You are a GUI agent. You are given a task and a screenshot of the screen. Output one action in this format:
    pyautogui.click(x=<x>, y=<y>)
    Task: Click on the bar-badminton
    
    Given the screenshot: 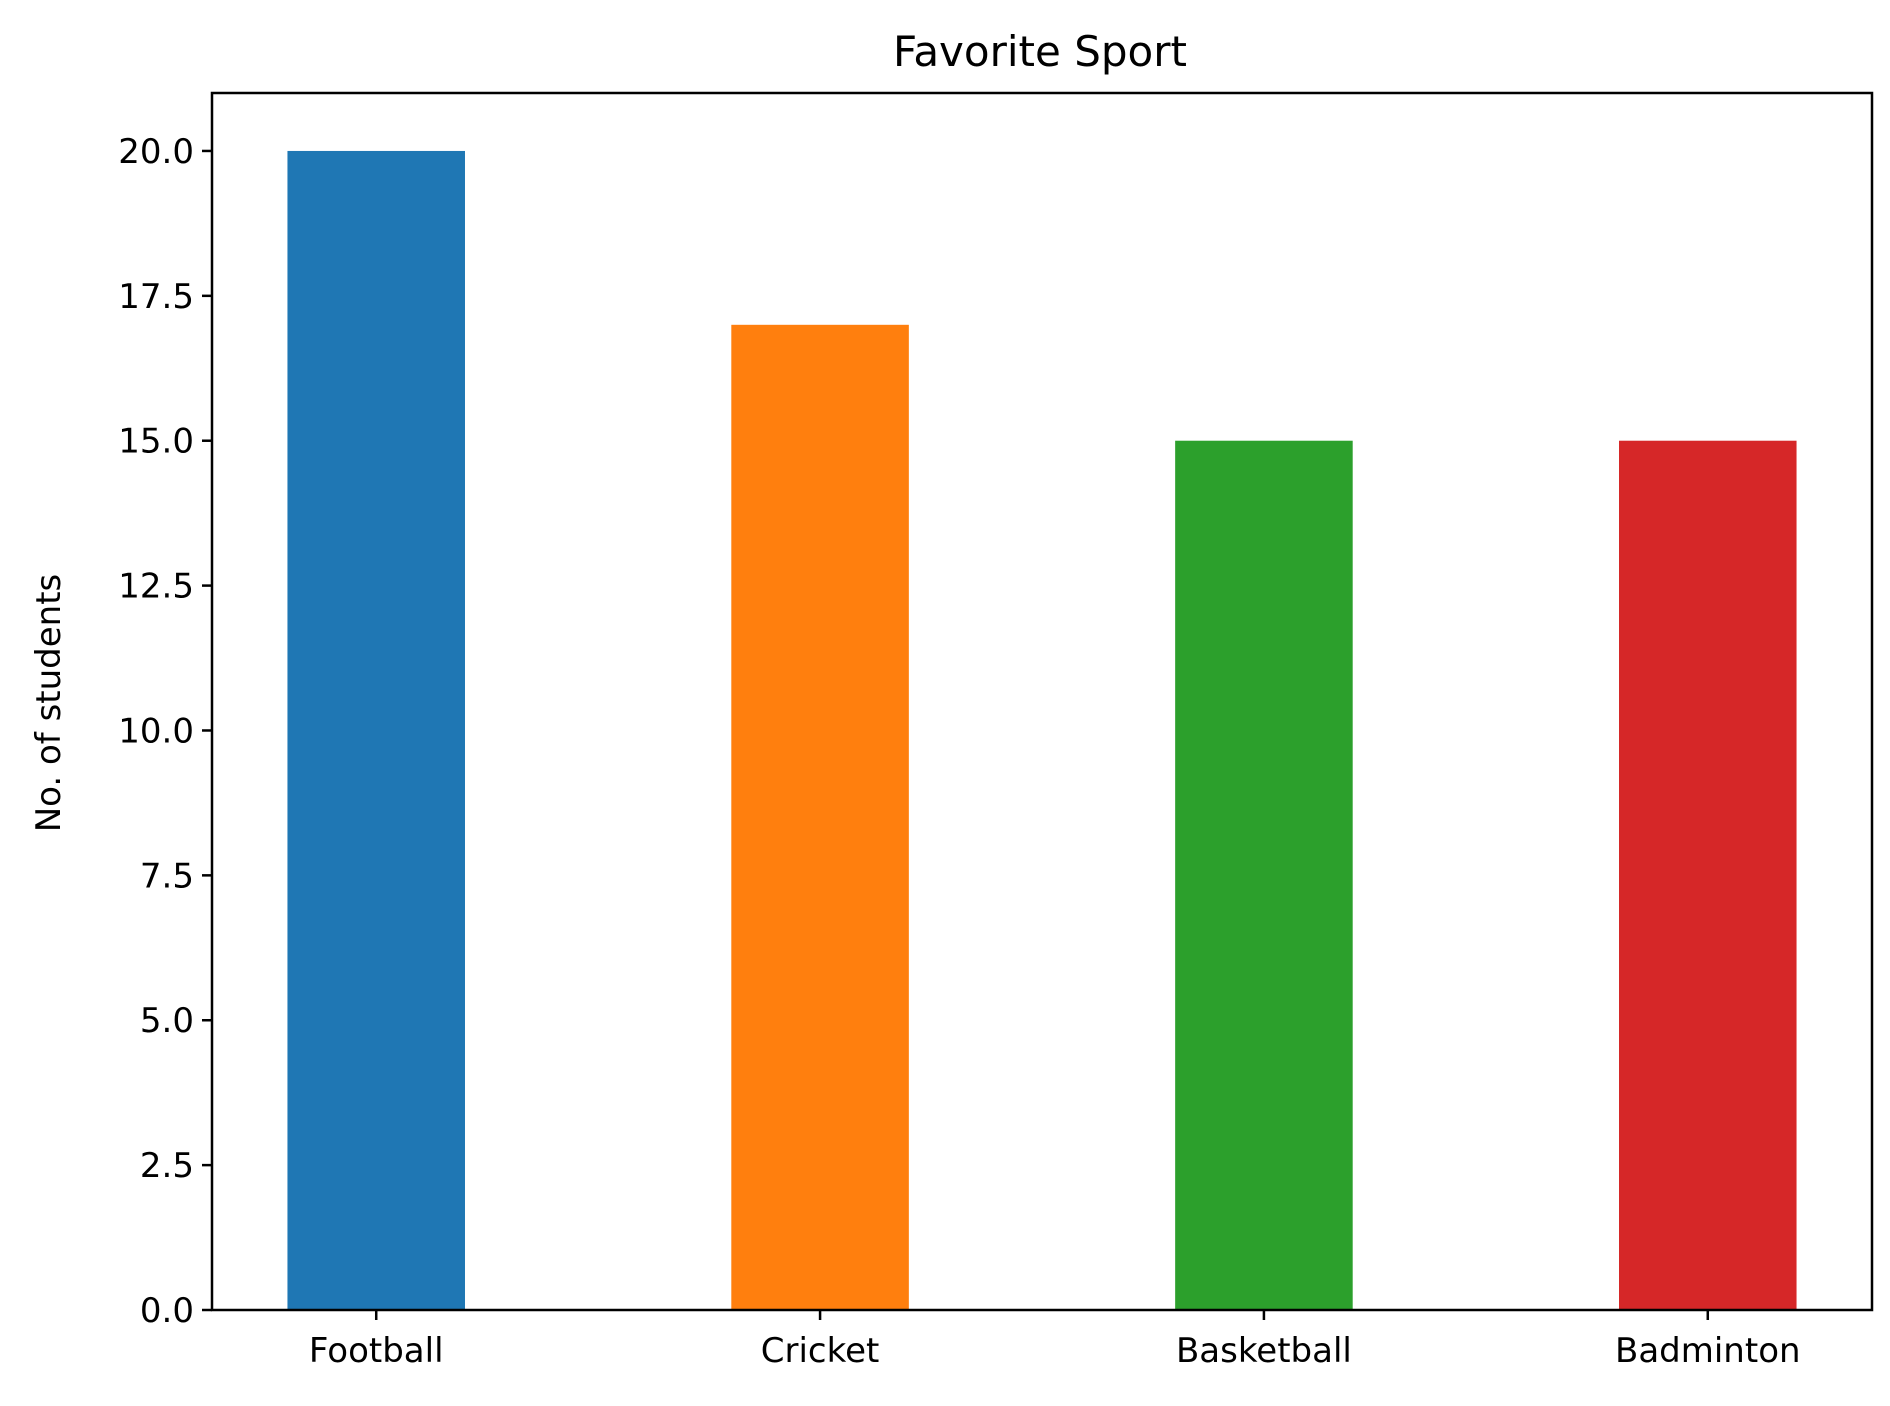 What is the action you would take?
    pyautogui.click(x=1708, y=875)
    